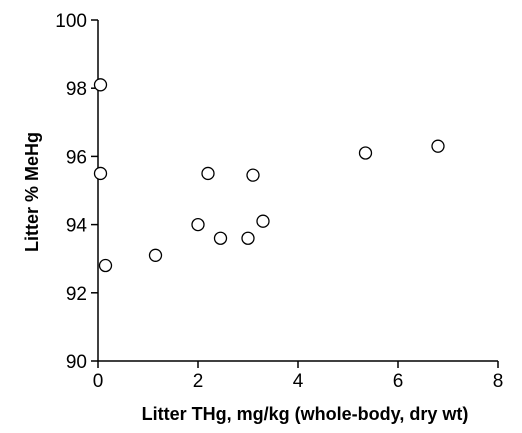 The width and height of the screenshot is (522, 433). What do you see at coordinates (76, 89) in the screenshot?
I see `y-tick-label: 98` at bounding box center [76, 89].